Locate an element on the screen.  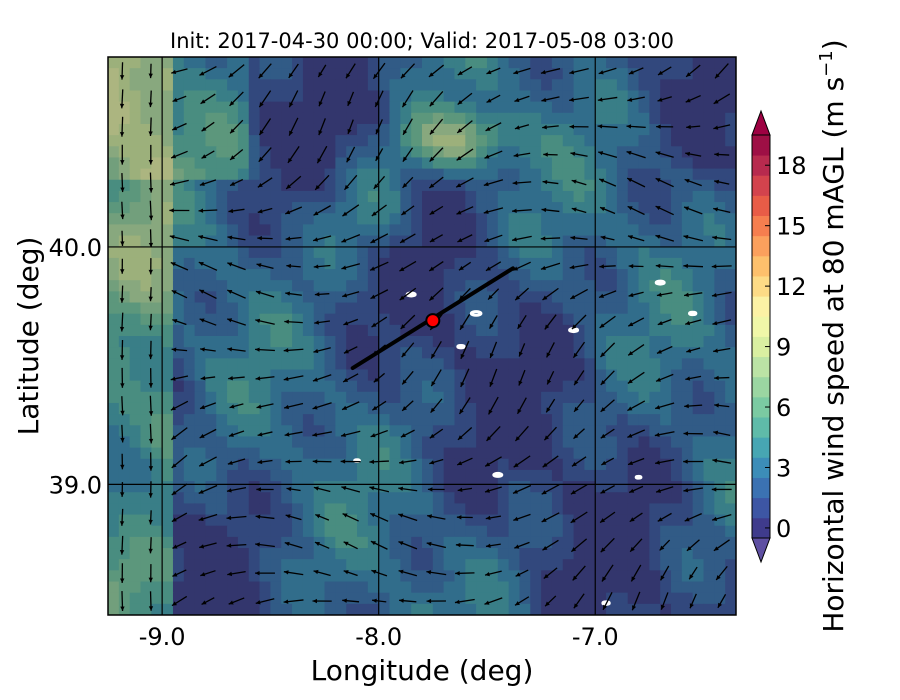
colorbar-label-close: ) is located at coordinates (833, 44).